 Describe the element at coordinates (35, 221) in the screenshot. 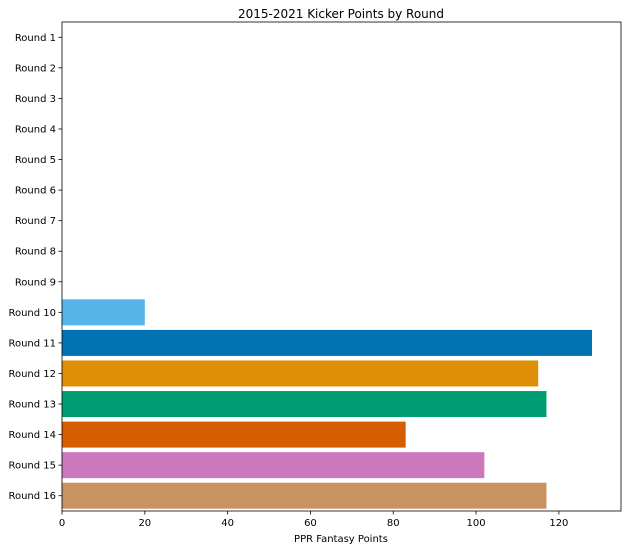

I see `y-tick-label: Round 7` at that location.